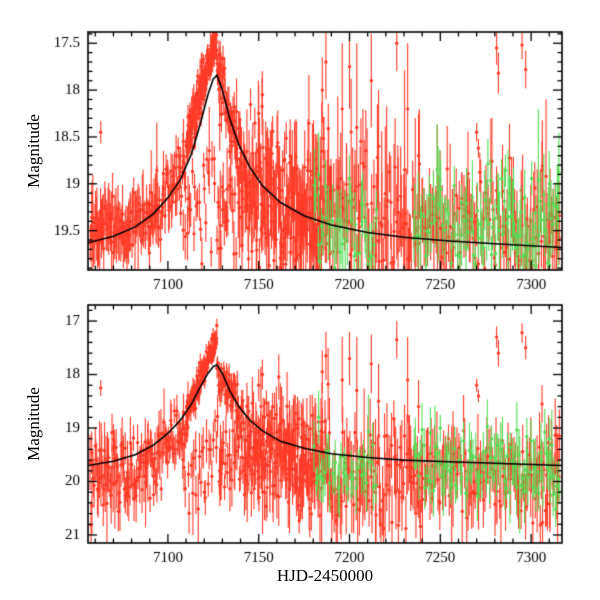 This screenshot has width=600, height=600. I want to click on y-axis-label-bottom: Magnitude, so click(33, 424).